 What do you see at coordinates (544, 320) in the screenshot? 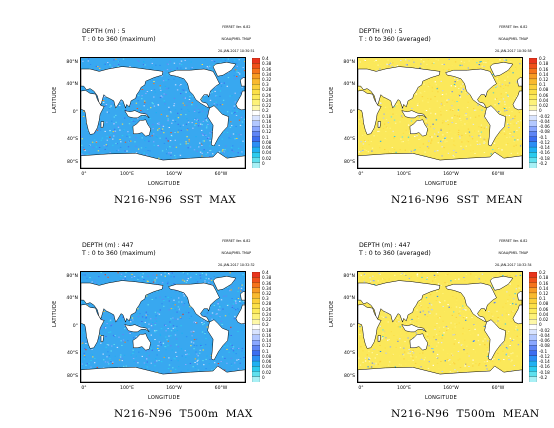
I see `colorbar-label: 0.02` at bounding box center [544, 320].